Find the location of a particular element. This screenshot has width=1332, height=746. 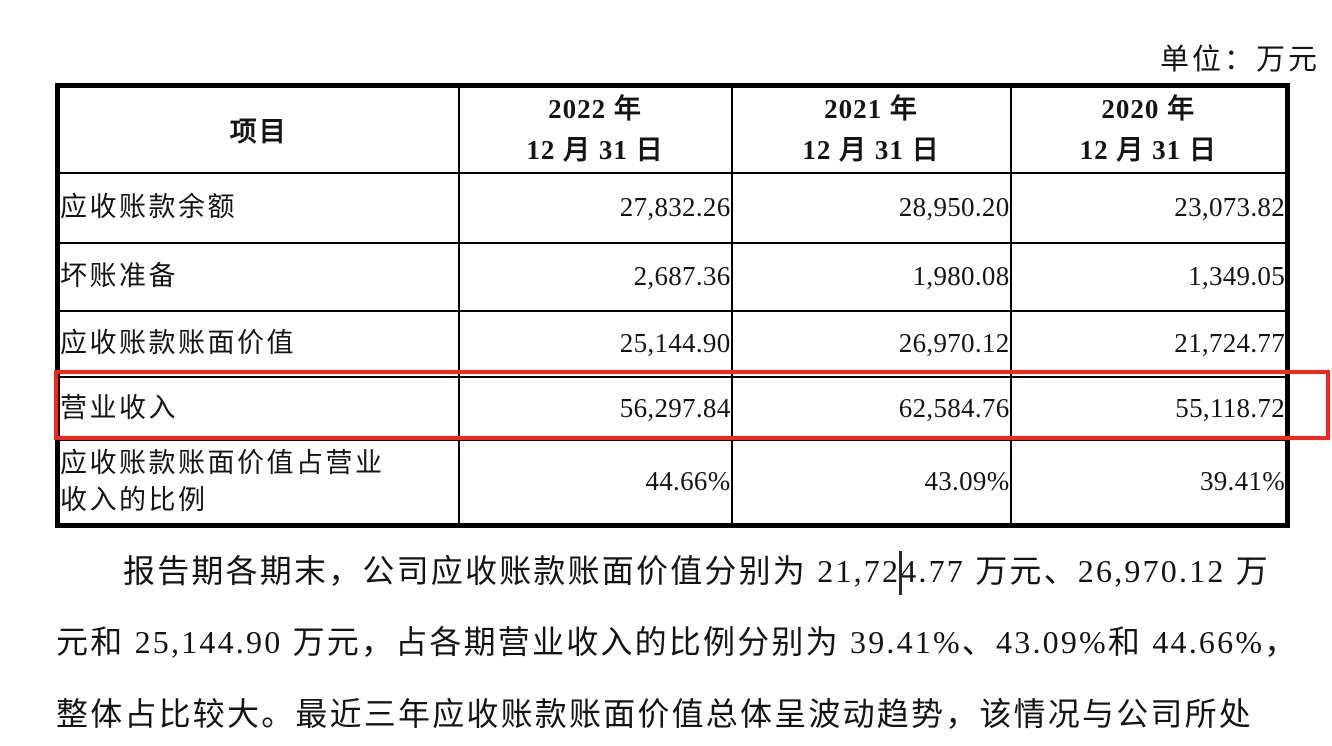

cell-value: 26,970.12 is located at coordinates (871, 343).